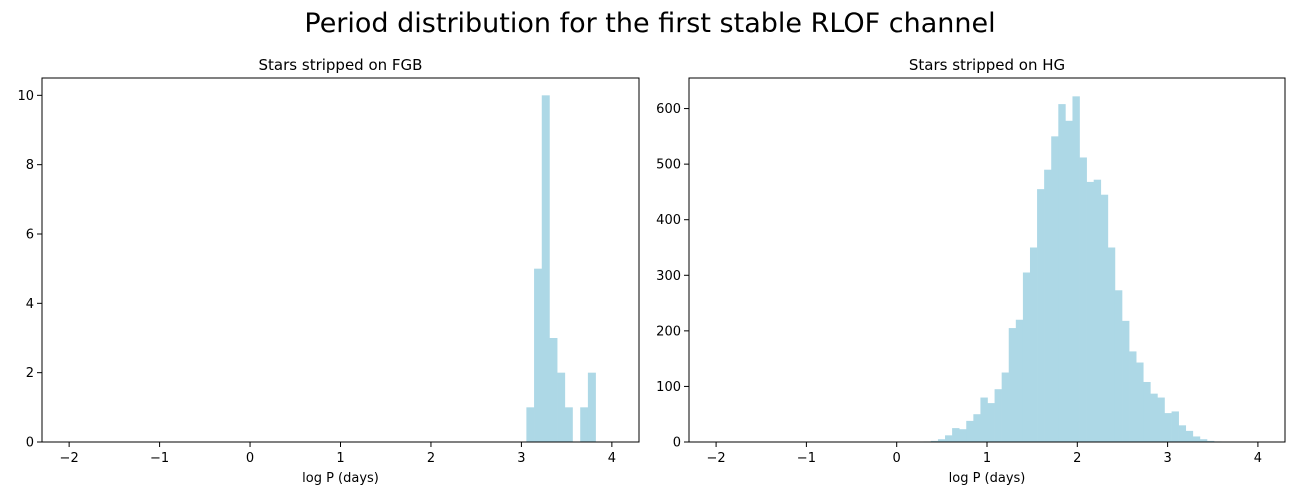  What do you see at coordinates (987, 65) in the screenshot?
I see `panel-title-hg: Stars stripped on HG` at bounding box center [987, 65].